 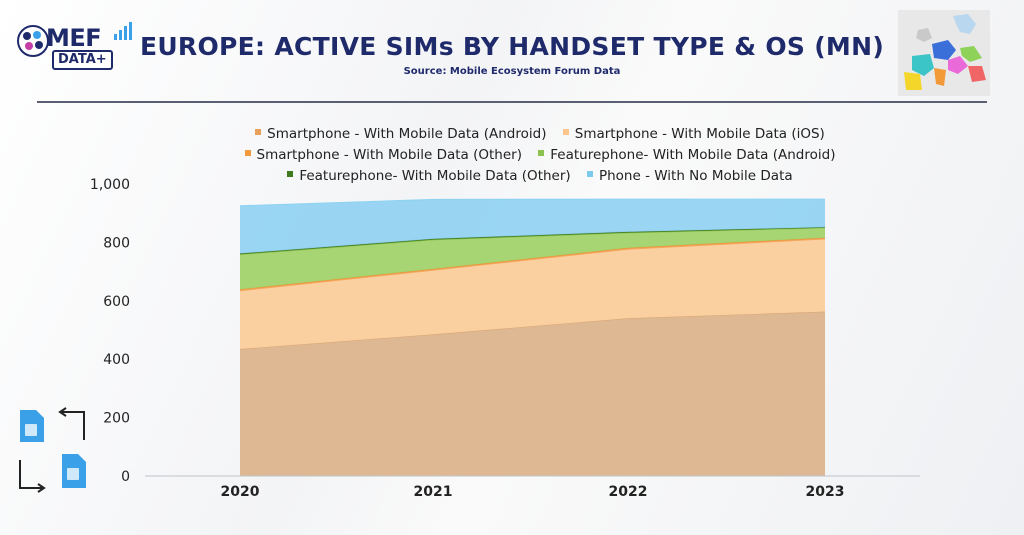 What do you see at coordinates (693, 155) in the screenshot?
I see `legend-label: Featurephone- With Mobile Data (Android)` at bounding box center [693, 155].